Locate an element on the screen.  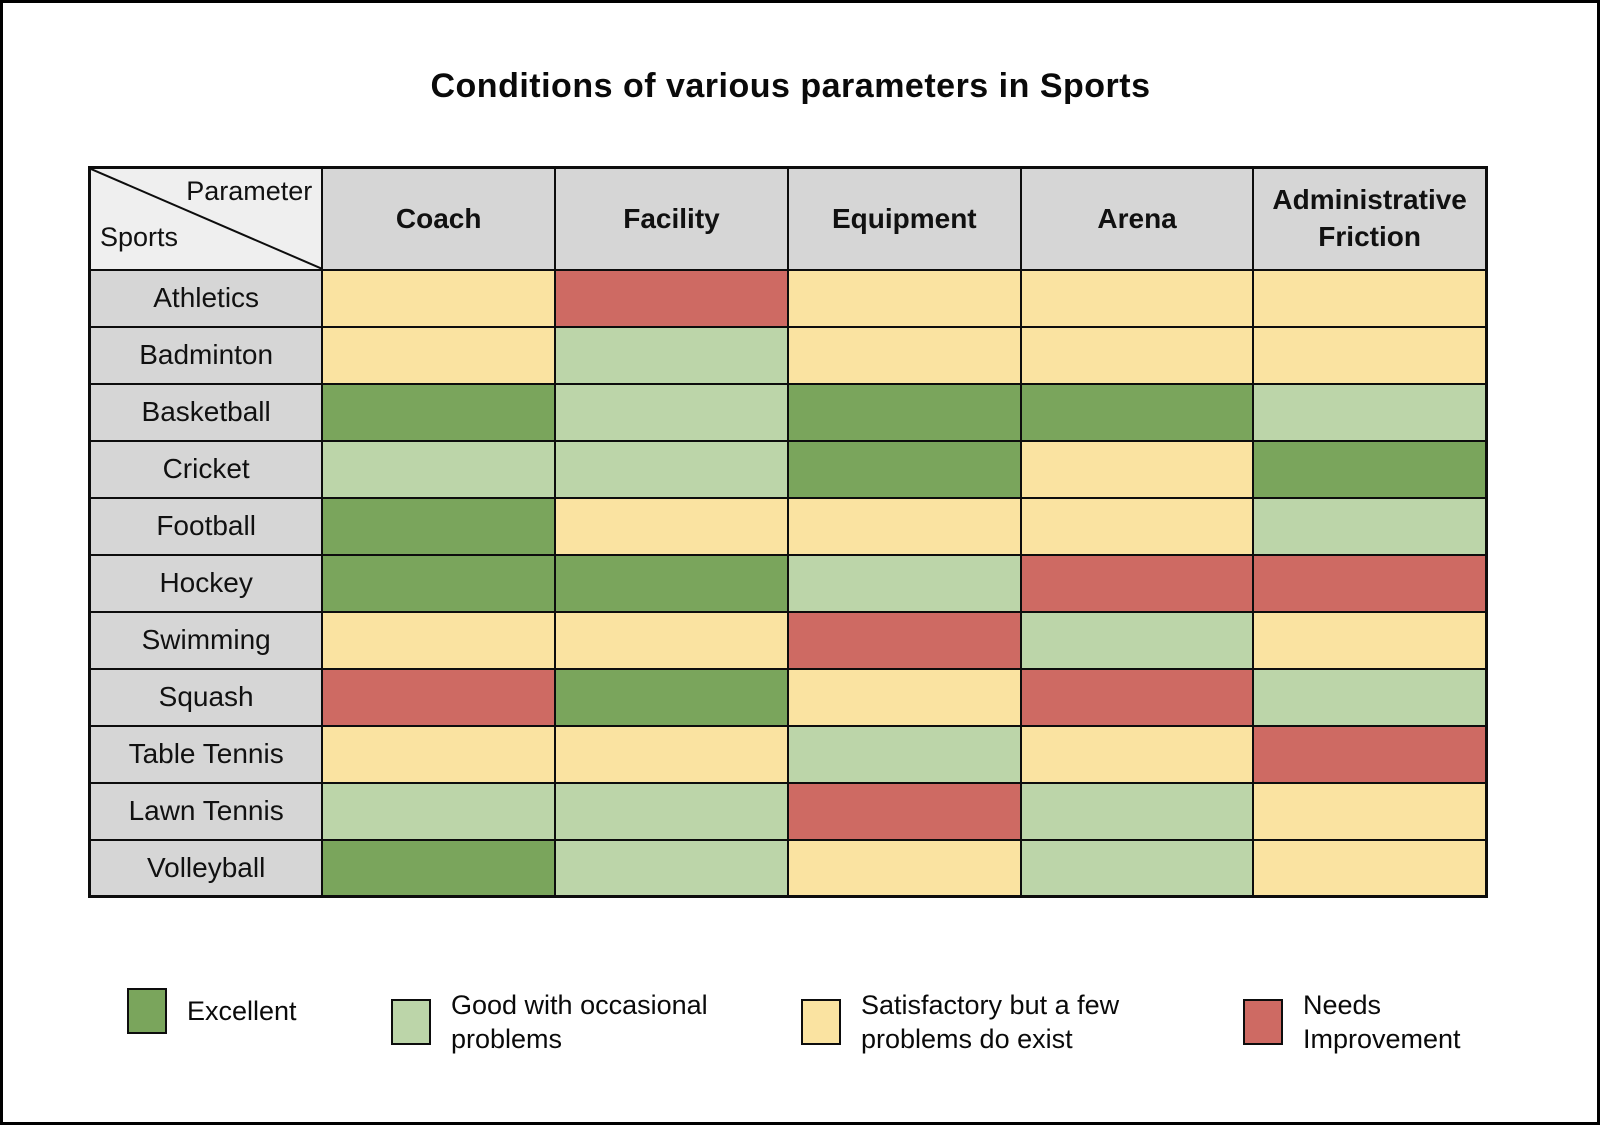
corner-header-cell: Parameter Sports is located at coordinates (206, 218).